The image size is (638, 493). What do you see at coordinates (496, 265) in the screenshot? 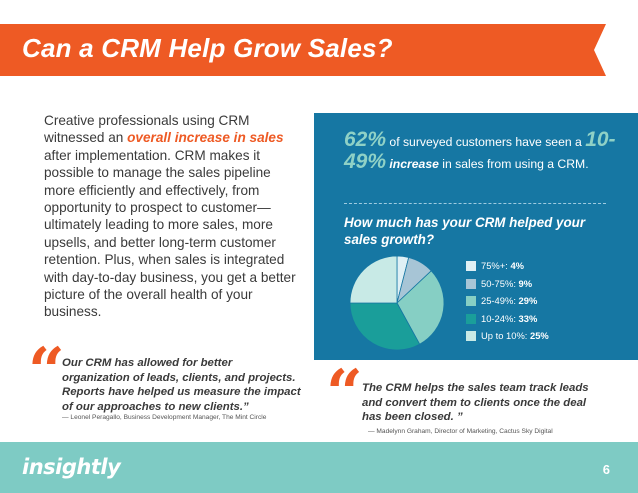
I see `legend-label-text: 75%+:` at bounding box center [496, 265].